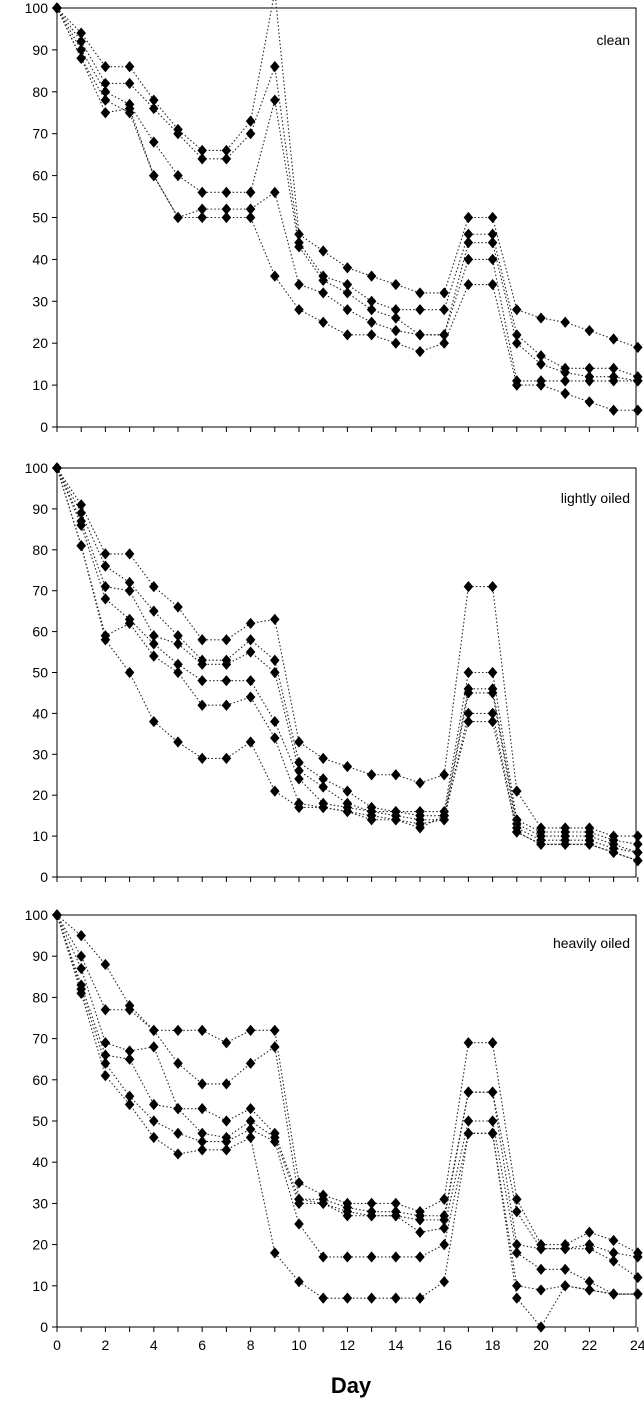  I want to click on x-tick-label: 24, so click(637, 1345).